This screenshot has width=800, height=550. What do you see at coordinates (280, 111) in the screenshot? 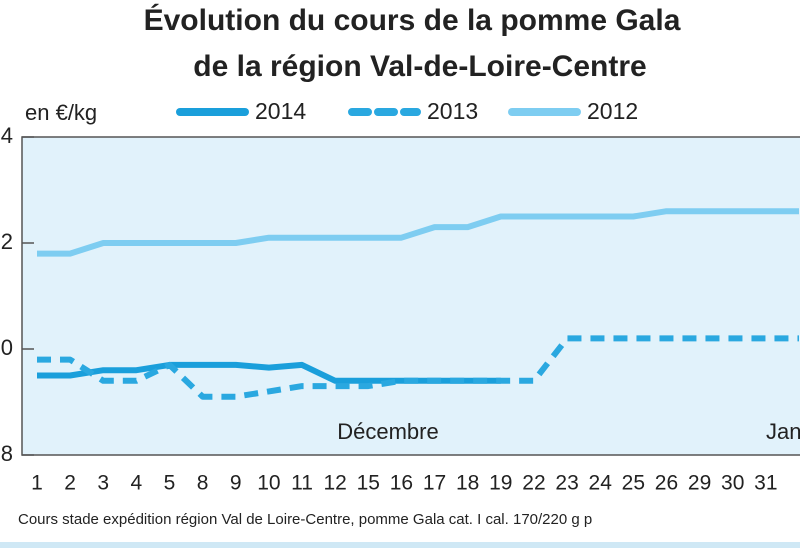
I see `legend-label: 2014` at bounding box center [280, 111].